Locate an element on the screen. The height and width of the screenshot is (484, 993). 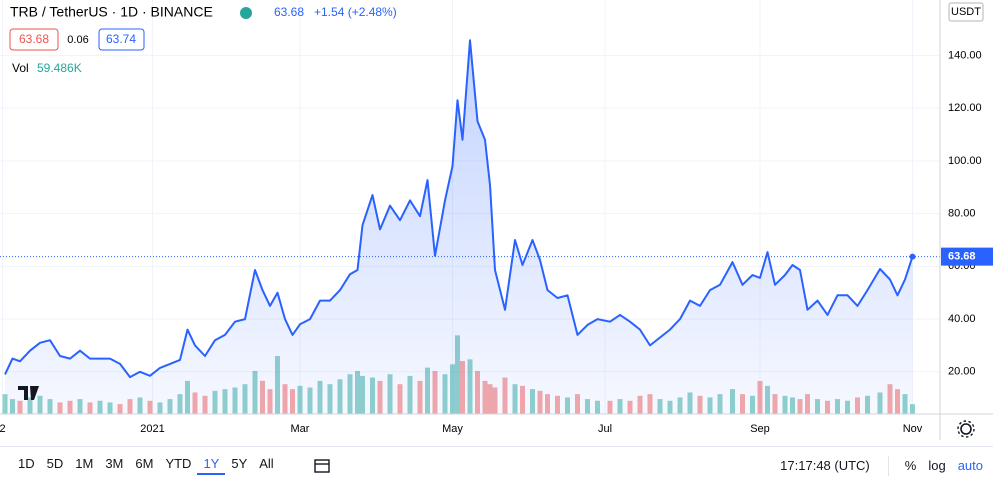
ask-box is located at coordinates (121, 39).